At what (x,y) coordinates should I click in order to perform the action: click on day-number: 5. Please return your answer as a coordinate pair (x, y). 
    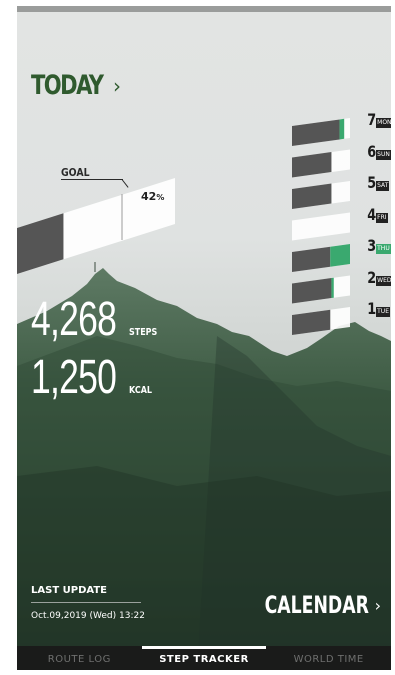
    Looking at the image, I should click on (372, 182).